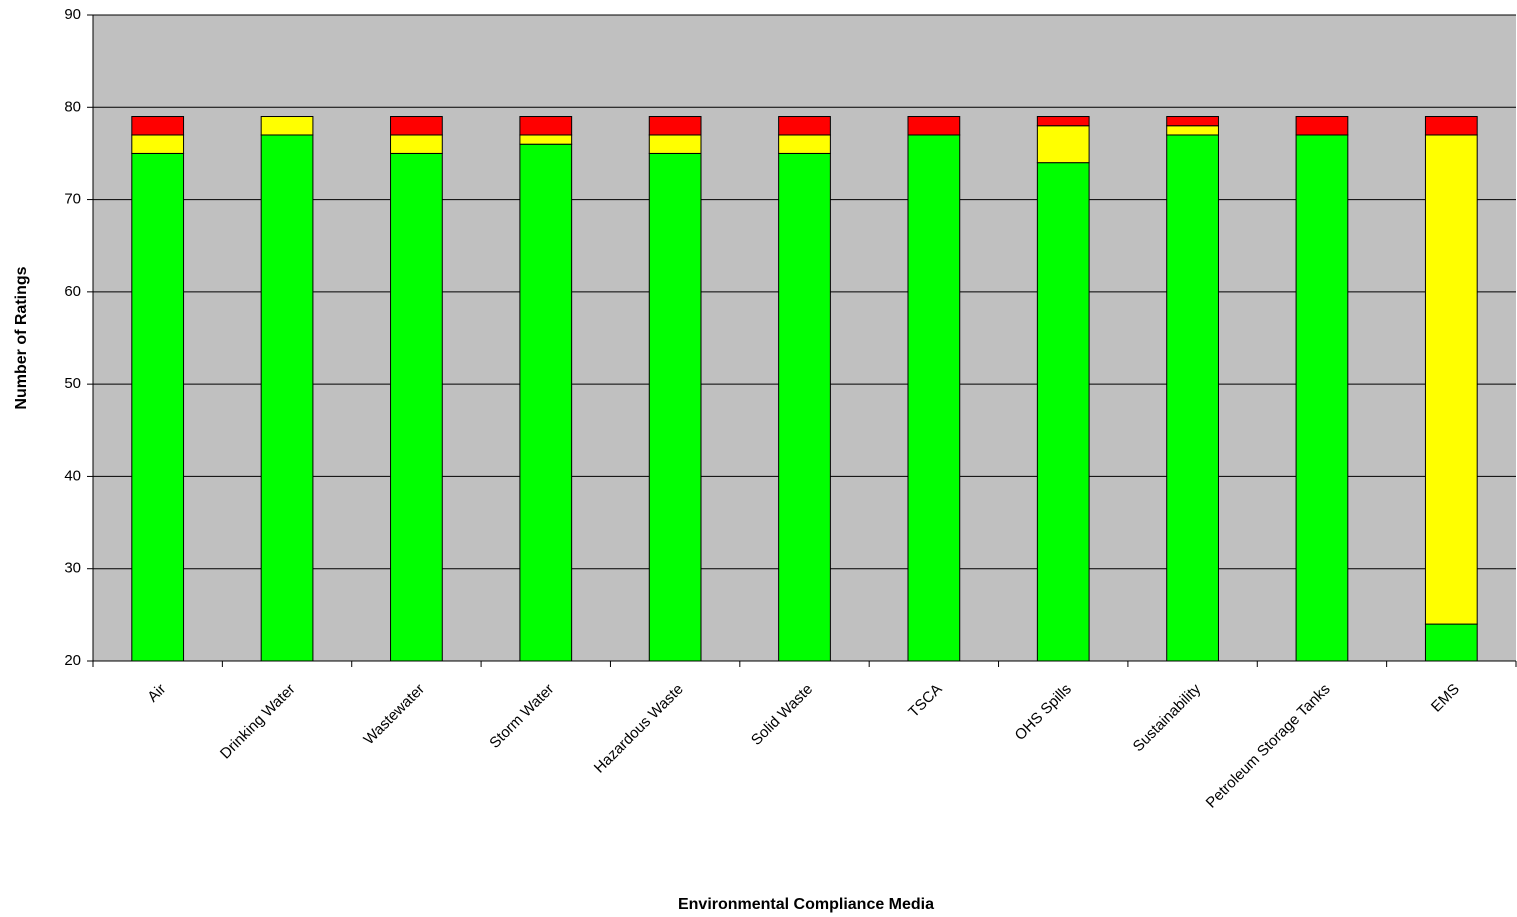  Describe the element at coordinates (1445, 698) in the screenshot. I see `x-tick-label: EMS` at that location.